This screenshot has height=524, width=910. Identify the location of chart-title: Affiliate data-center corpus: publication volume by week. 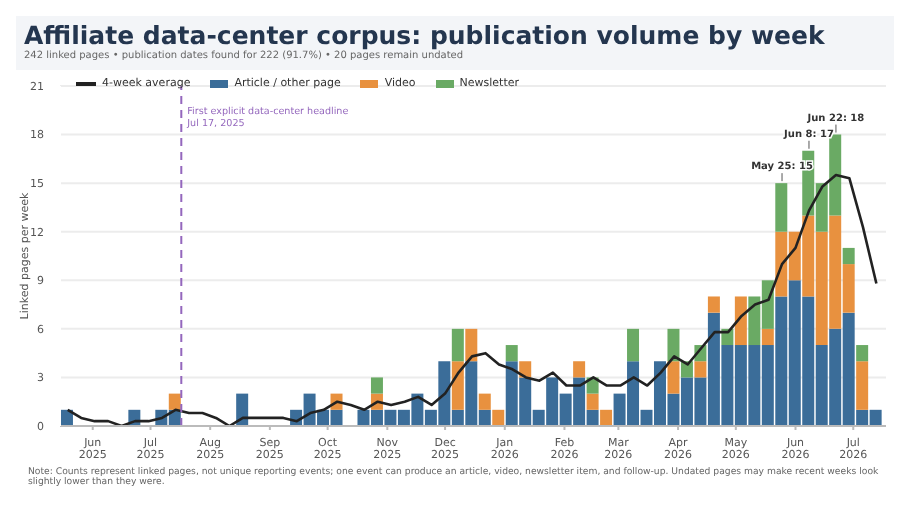
(425, 35).